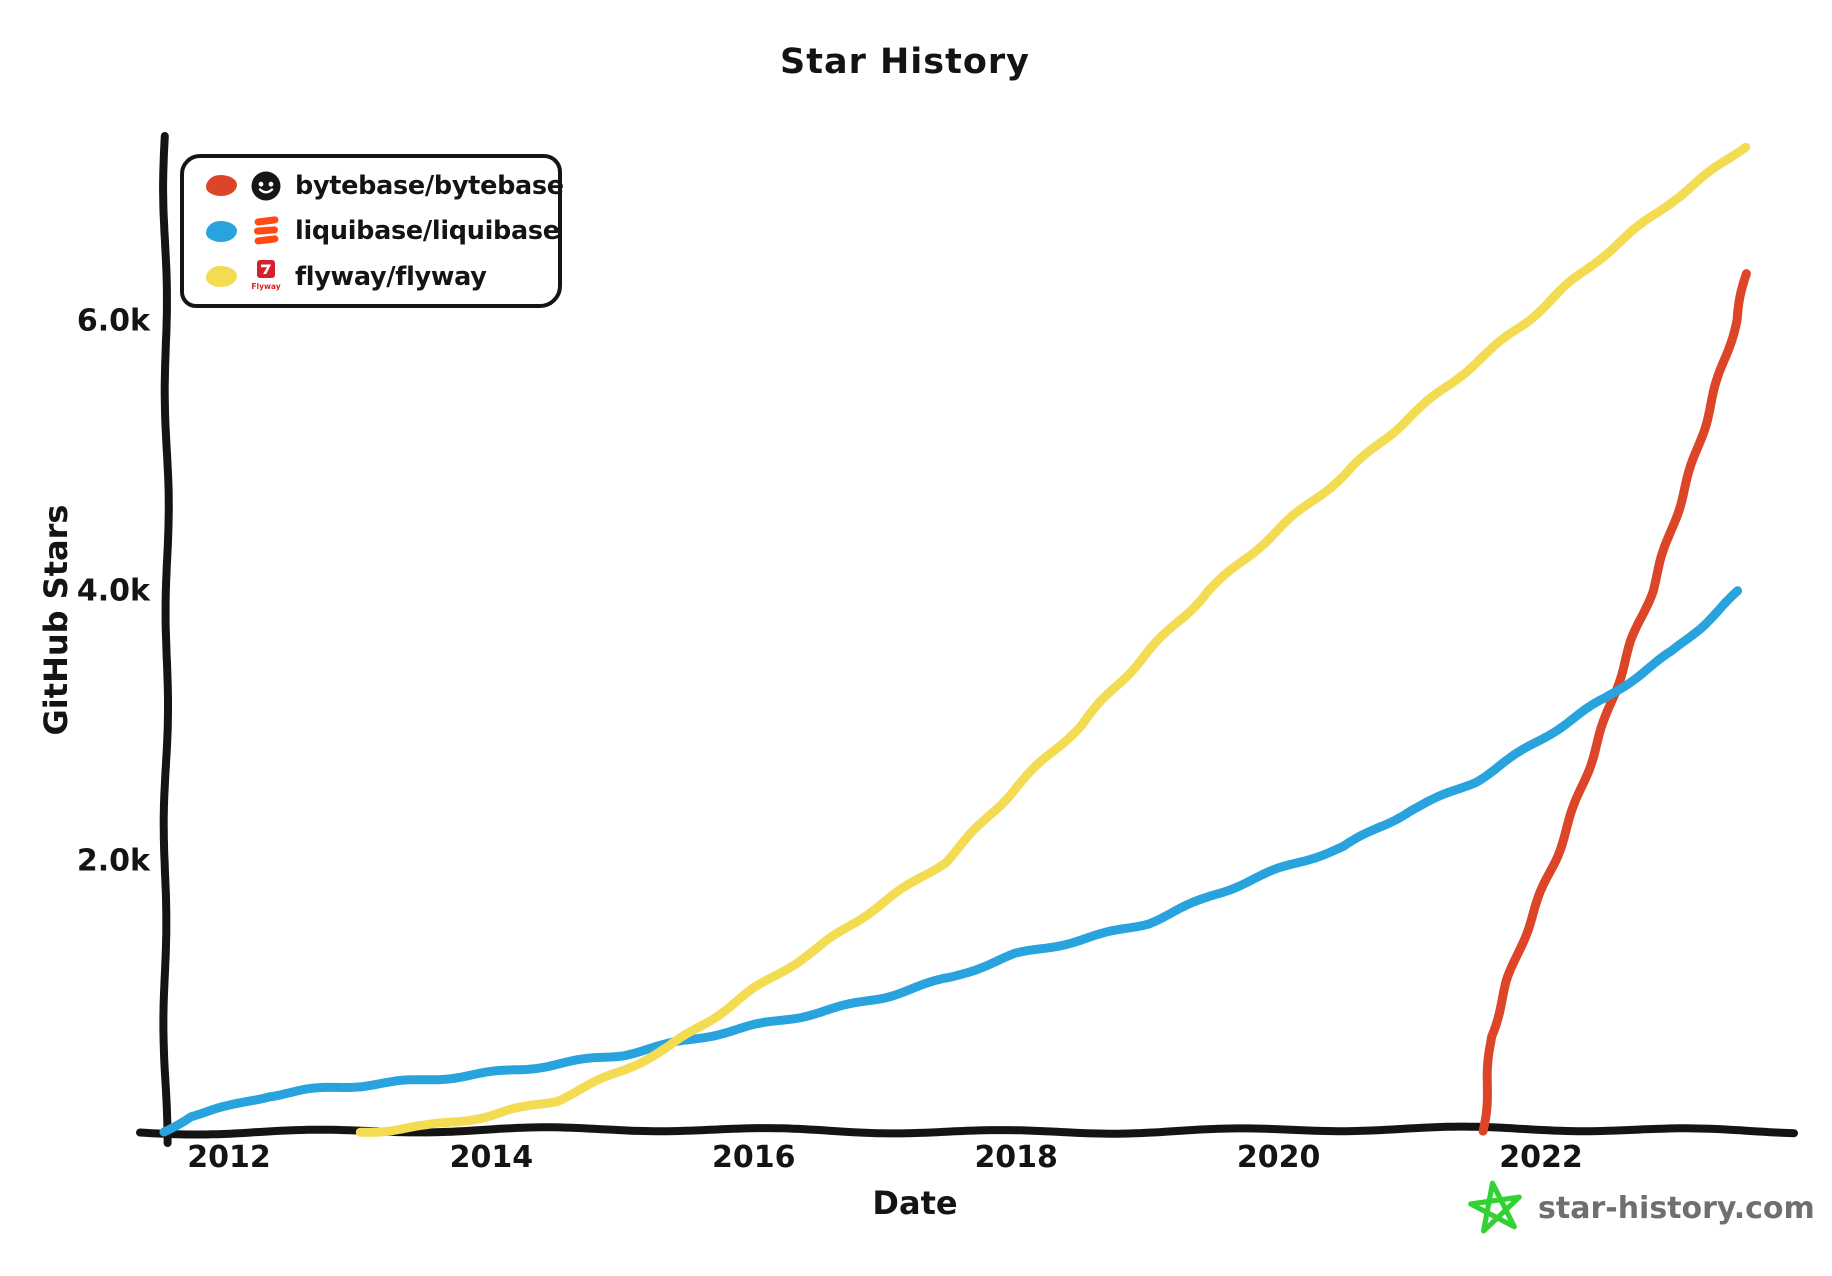  Describe the element at coordinates (1614, 702) in the screenshot. I see `line-bytebase` at that location.